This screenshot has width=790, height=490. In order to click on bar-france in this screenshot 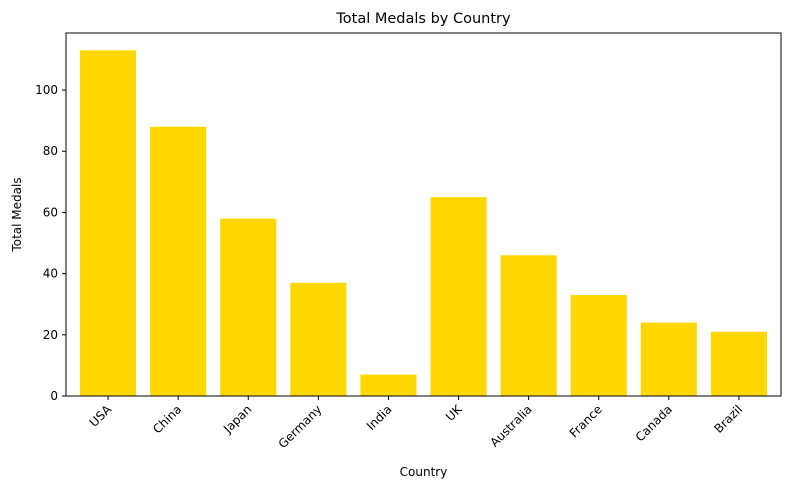, I will do `click(598, 345)`.